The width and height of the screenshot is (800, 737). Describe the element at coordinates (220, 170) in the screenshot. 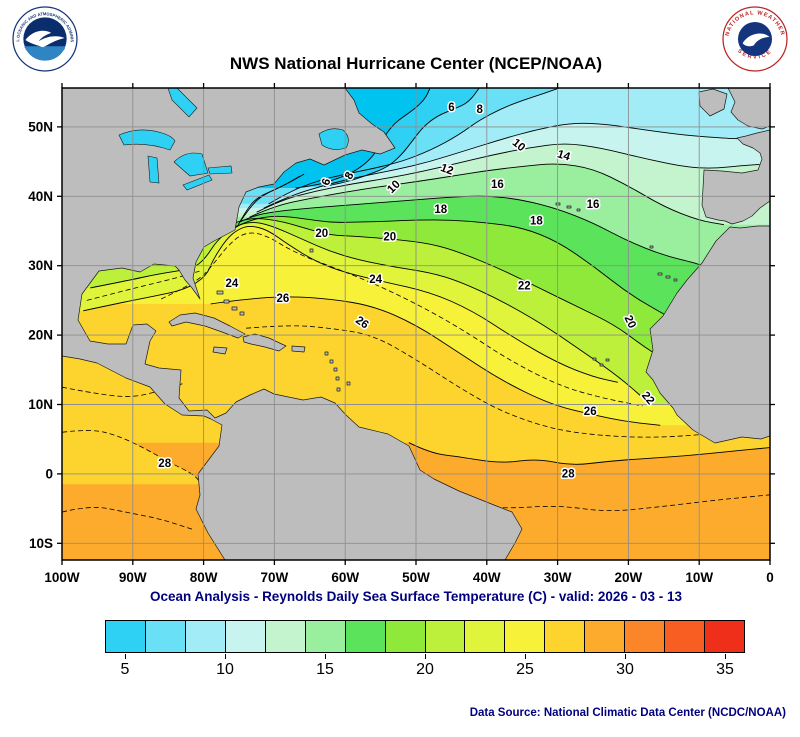

I see `lake-ontario` at that location.